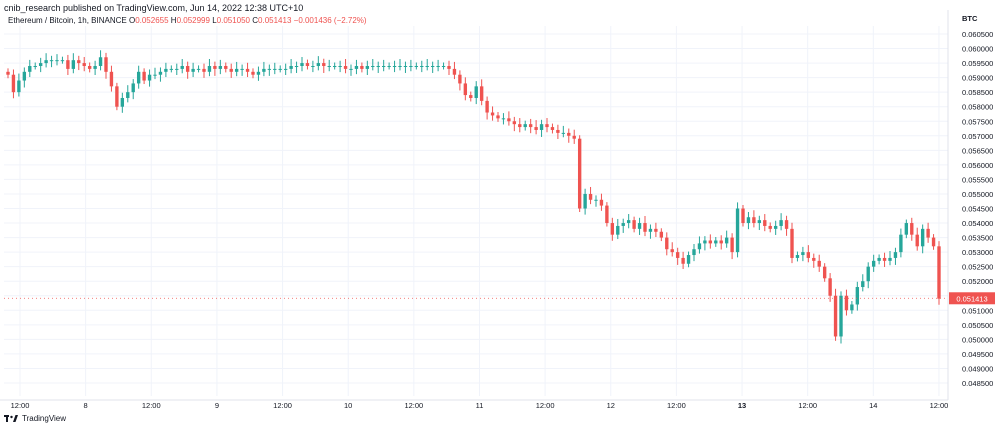 This screenshot has width=1000, height=428. What do you see at coordinates (348, 405) in the screenshot?
I see `x-tick-label: 10` at bounding box center [348, 405].